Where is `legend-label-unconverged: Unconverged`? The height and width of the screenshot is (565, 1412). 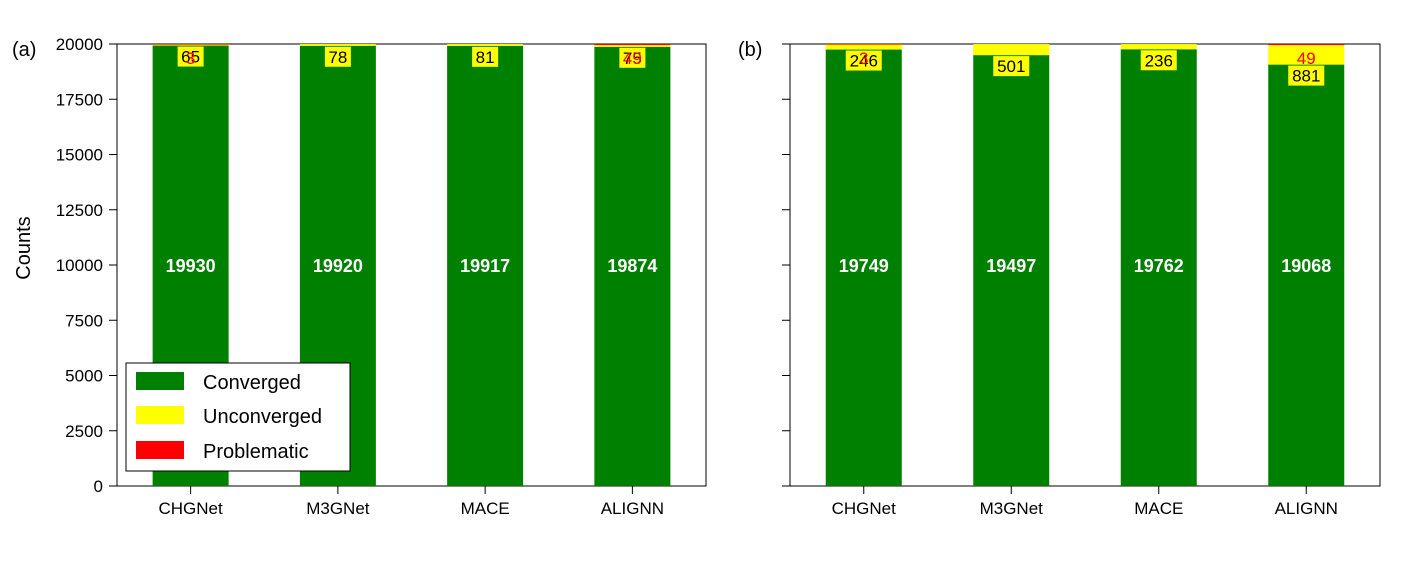
legend-label-unconverged: Unconverged is located at coordinates (262, 417).